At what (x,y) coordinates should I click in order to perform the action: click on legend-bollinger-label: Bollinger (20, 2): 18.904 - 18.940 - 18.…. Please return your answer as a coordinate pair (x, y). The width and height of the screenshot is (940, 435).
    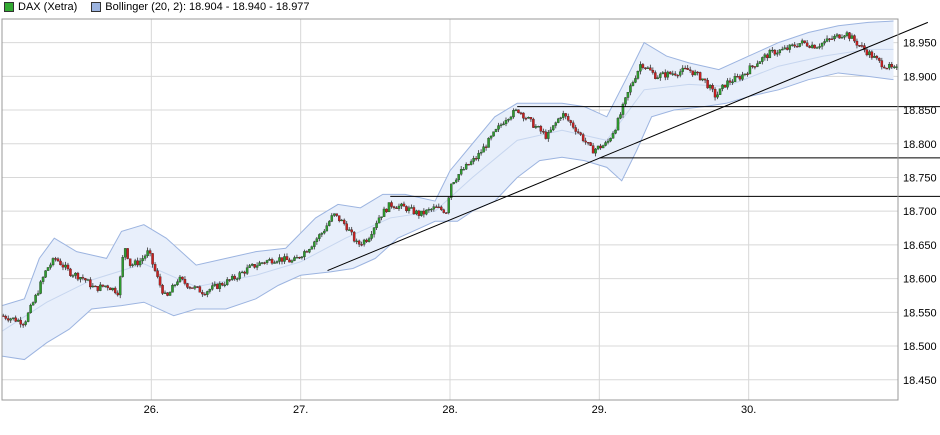
    Looking at the image, I should click on (207, 7).